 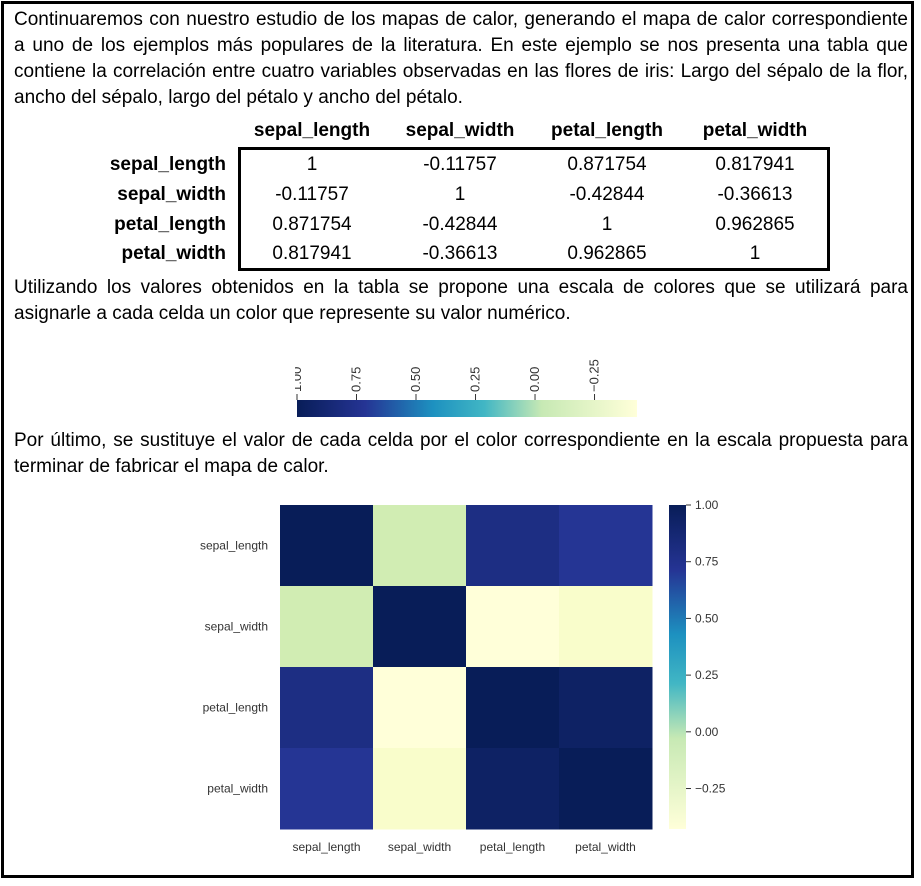 What do you see at coordinates (534, 379) in the screenshot?
I see `scale-tick-label: 0.00` at bounding box center [534, 379].